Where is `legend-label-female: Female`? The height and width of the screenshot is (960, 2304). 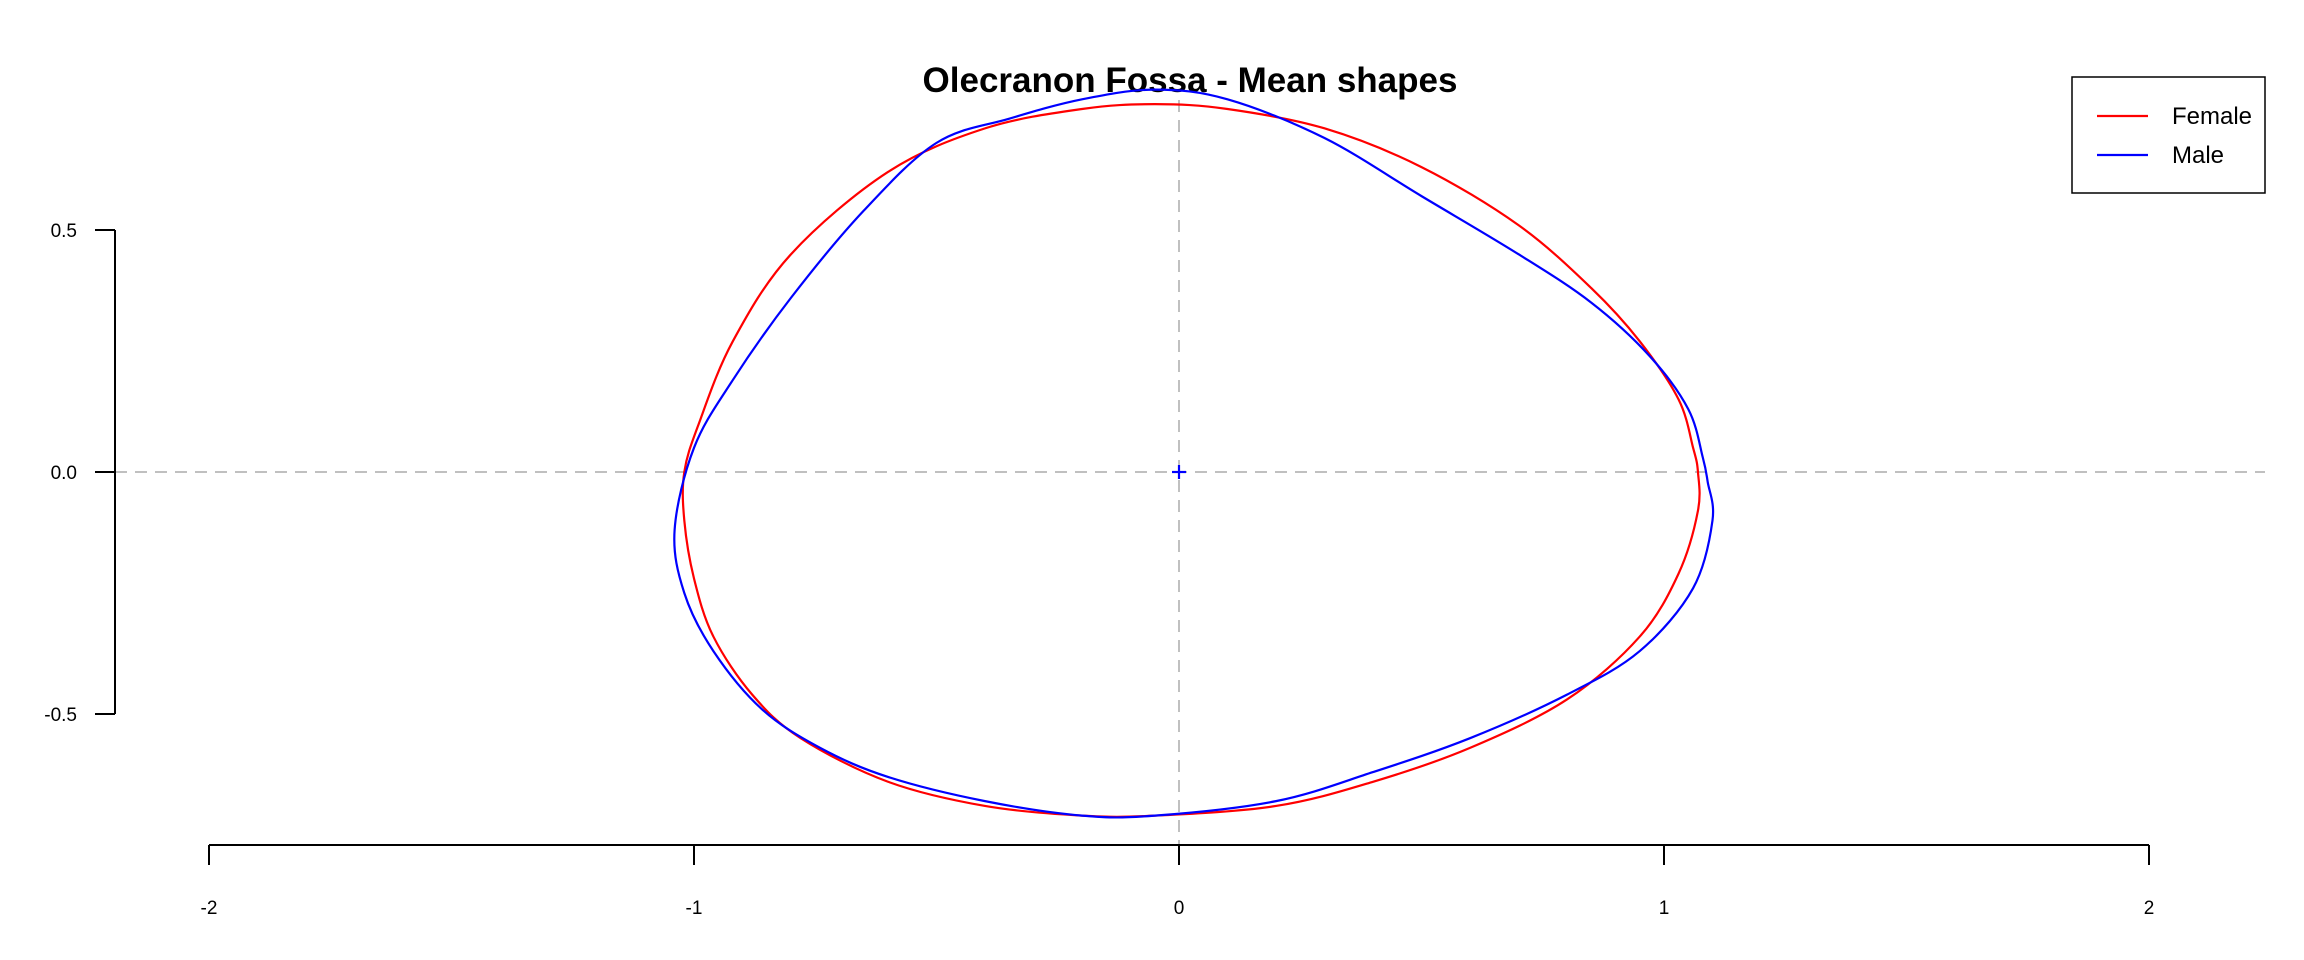 legend-label-female: Female is located at coordinates (2212, 116).